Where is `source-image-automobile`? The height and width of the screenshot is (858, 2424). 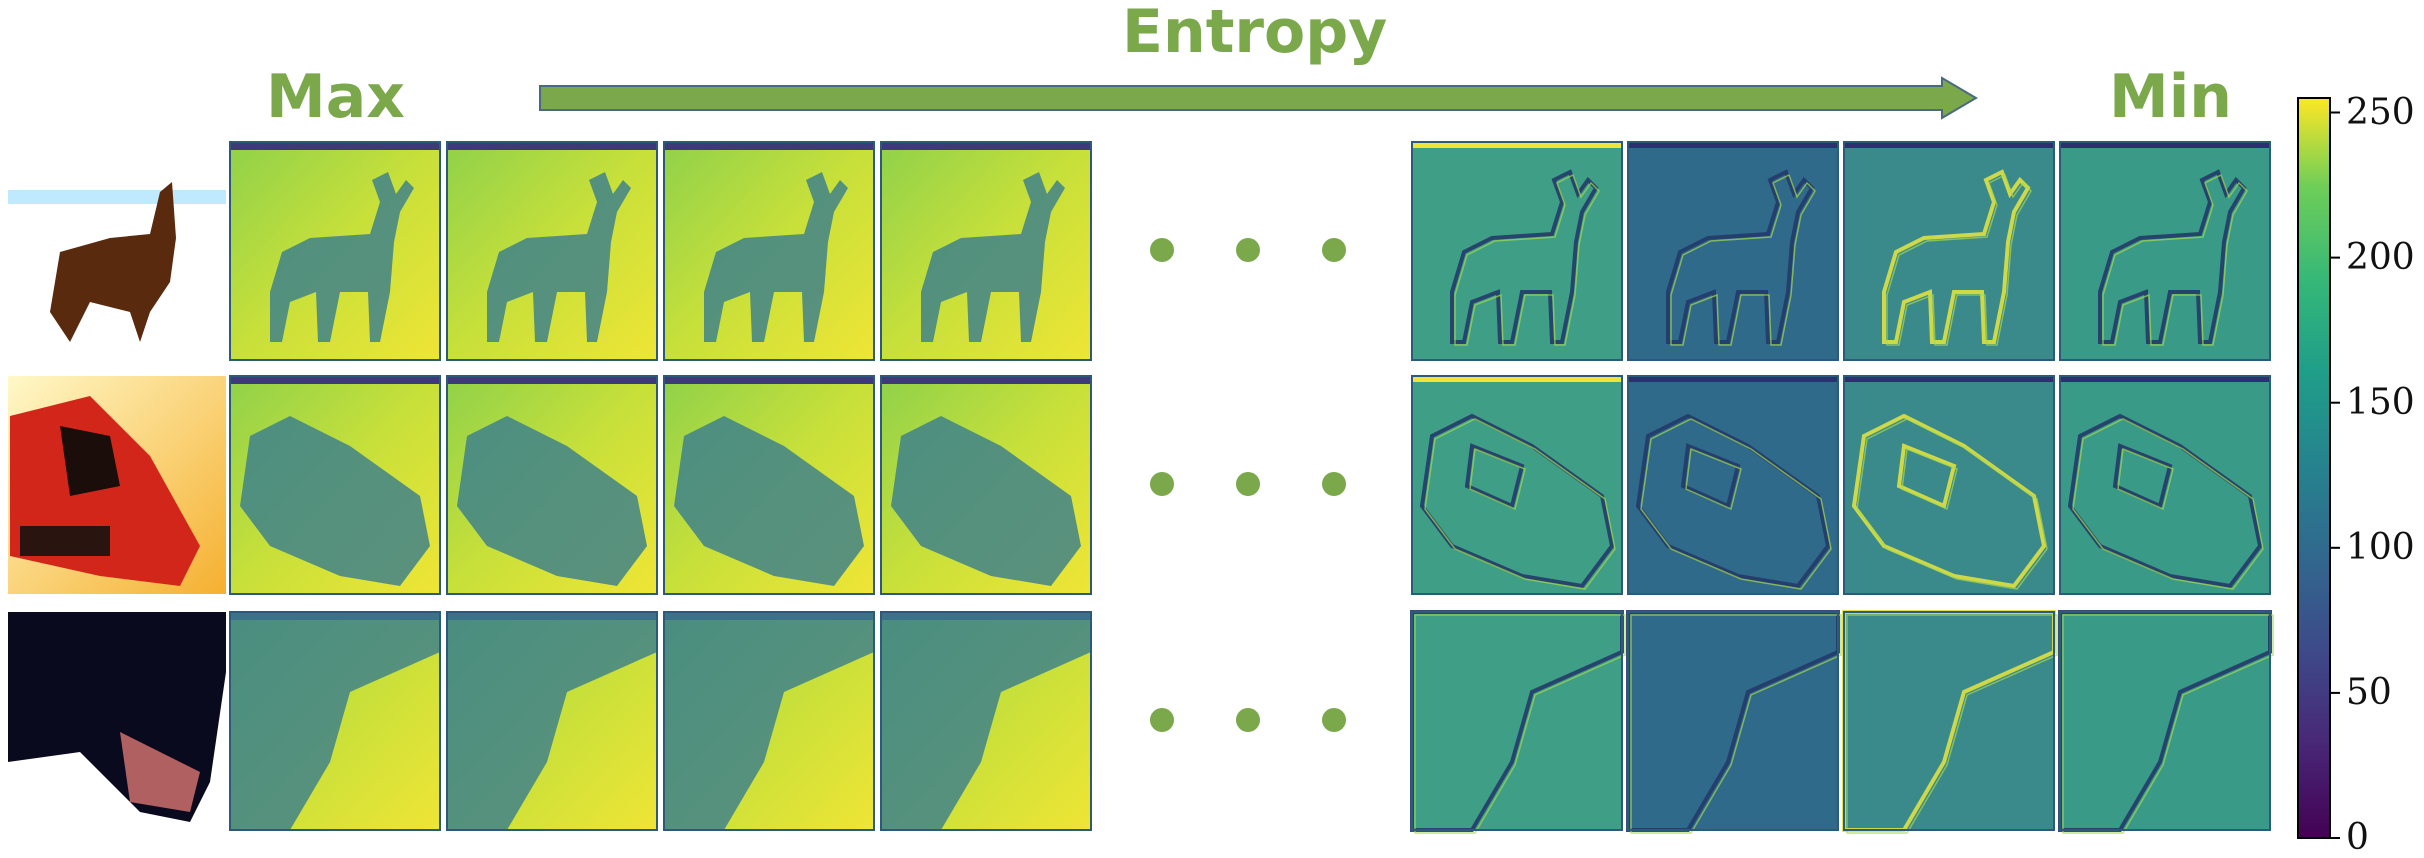 source-image-automobile is located at coordinates (117, 485).